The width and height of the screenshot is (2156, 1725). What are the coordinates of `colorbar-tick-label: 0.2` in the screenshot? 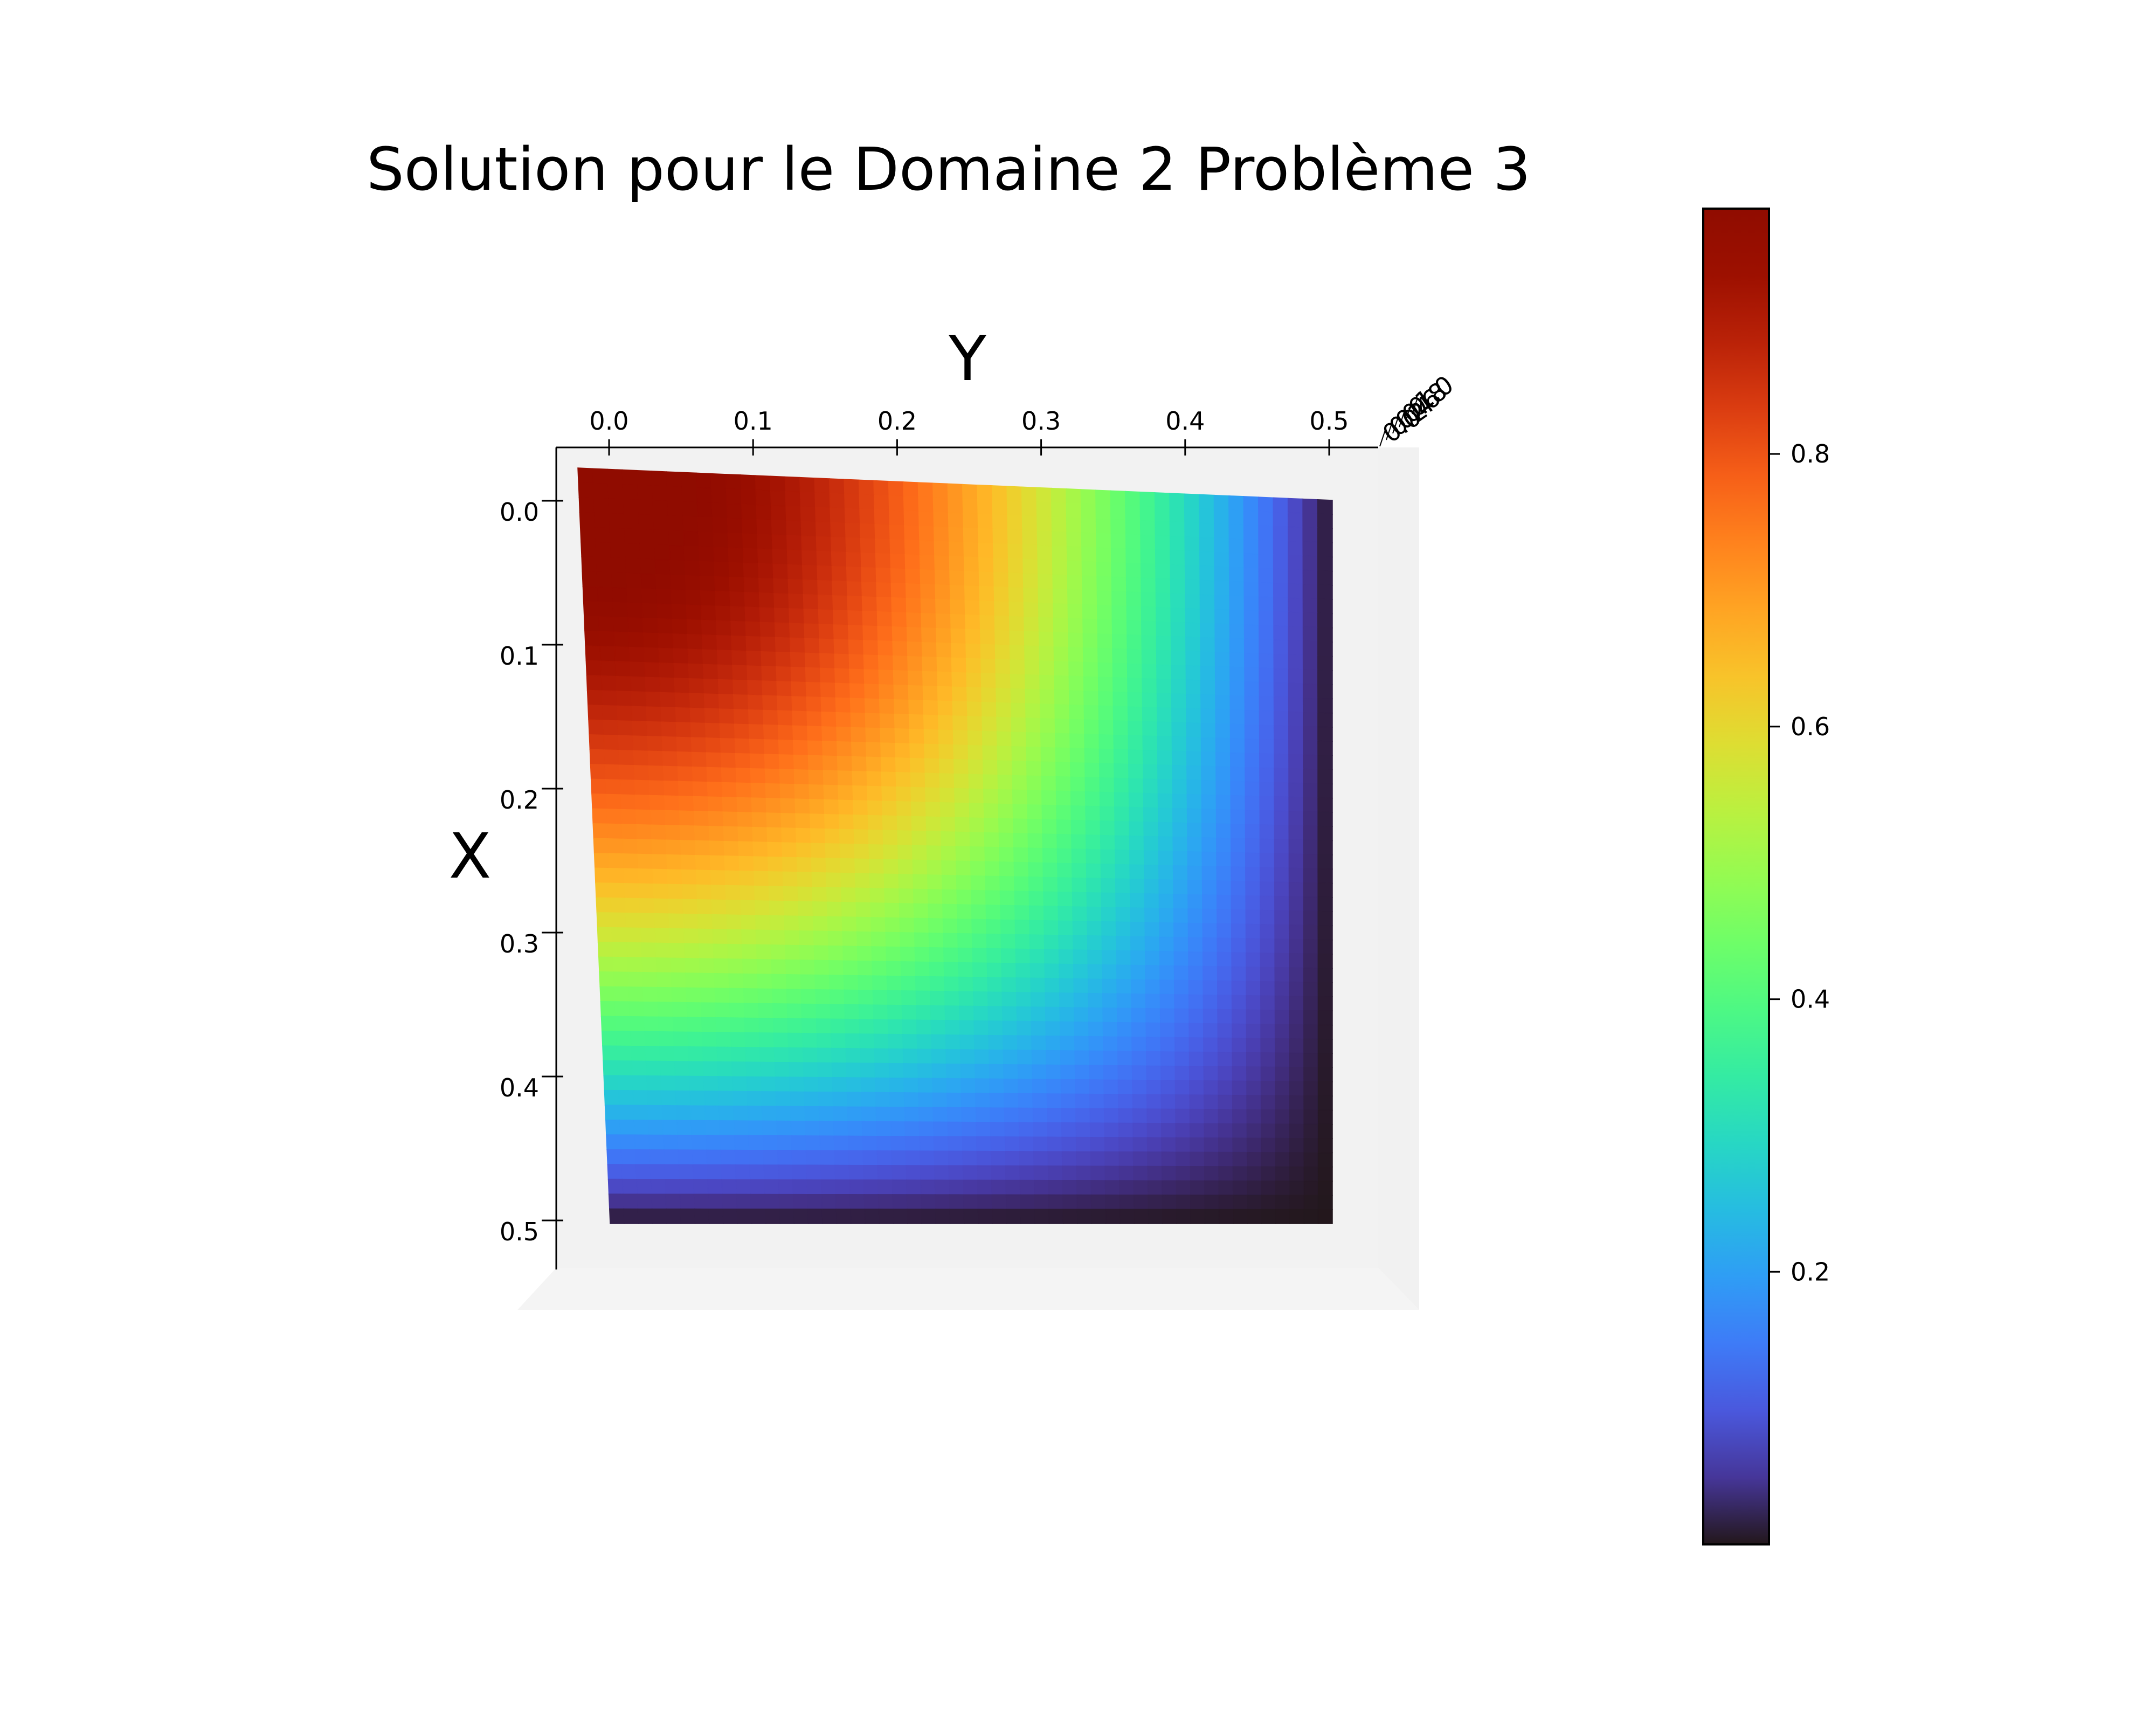 It's located at (1810, 1271).